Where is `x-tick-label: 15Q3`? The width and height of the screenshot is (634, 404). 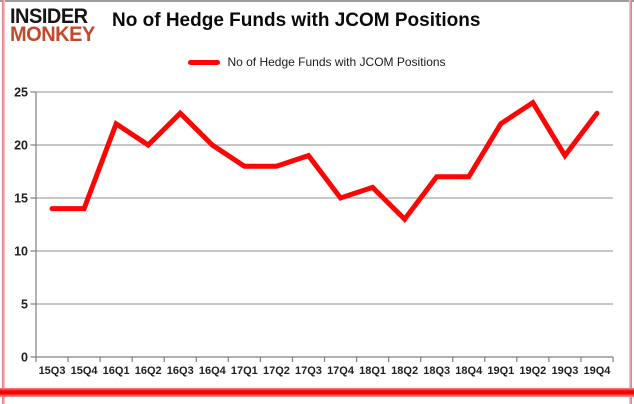 x-tick-label: 15Q3 is located at coordinates (52, 371).